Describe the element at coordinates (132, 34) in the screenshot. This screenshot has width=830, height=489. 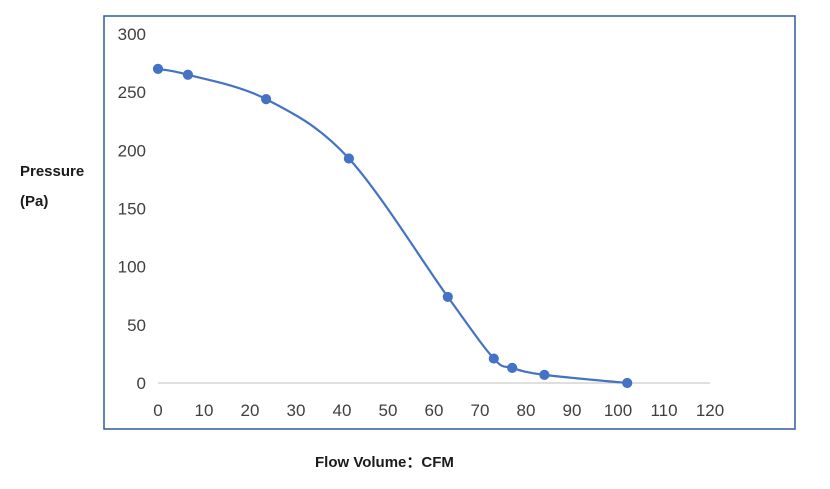
I see `y-tick-label: 300` at that location.